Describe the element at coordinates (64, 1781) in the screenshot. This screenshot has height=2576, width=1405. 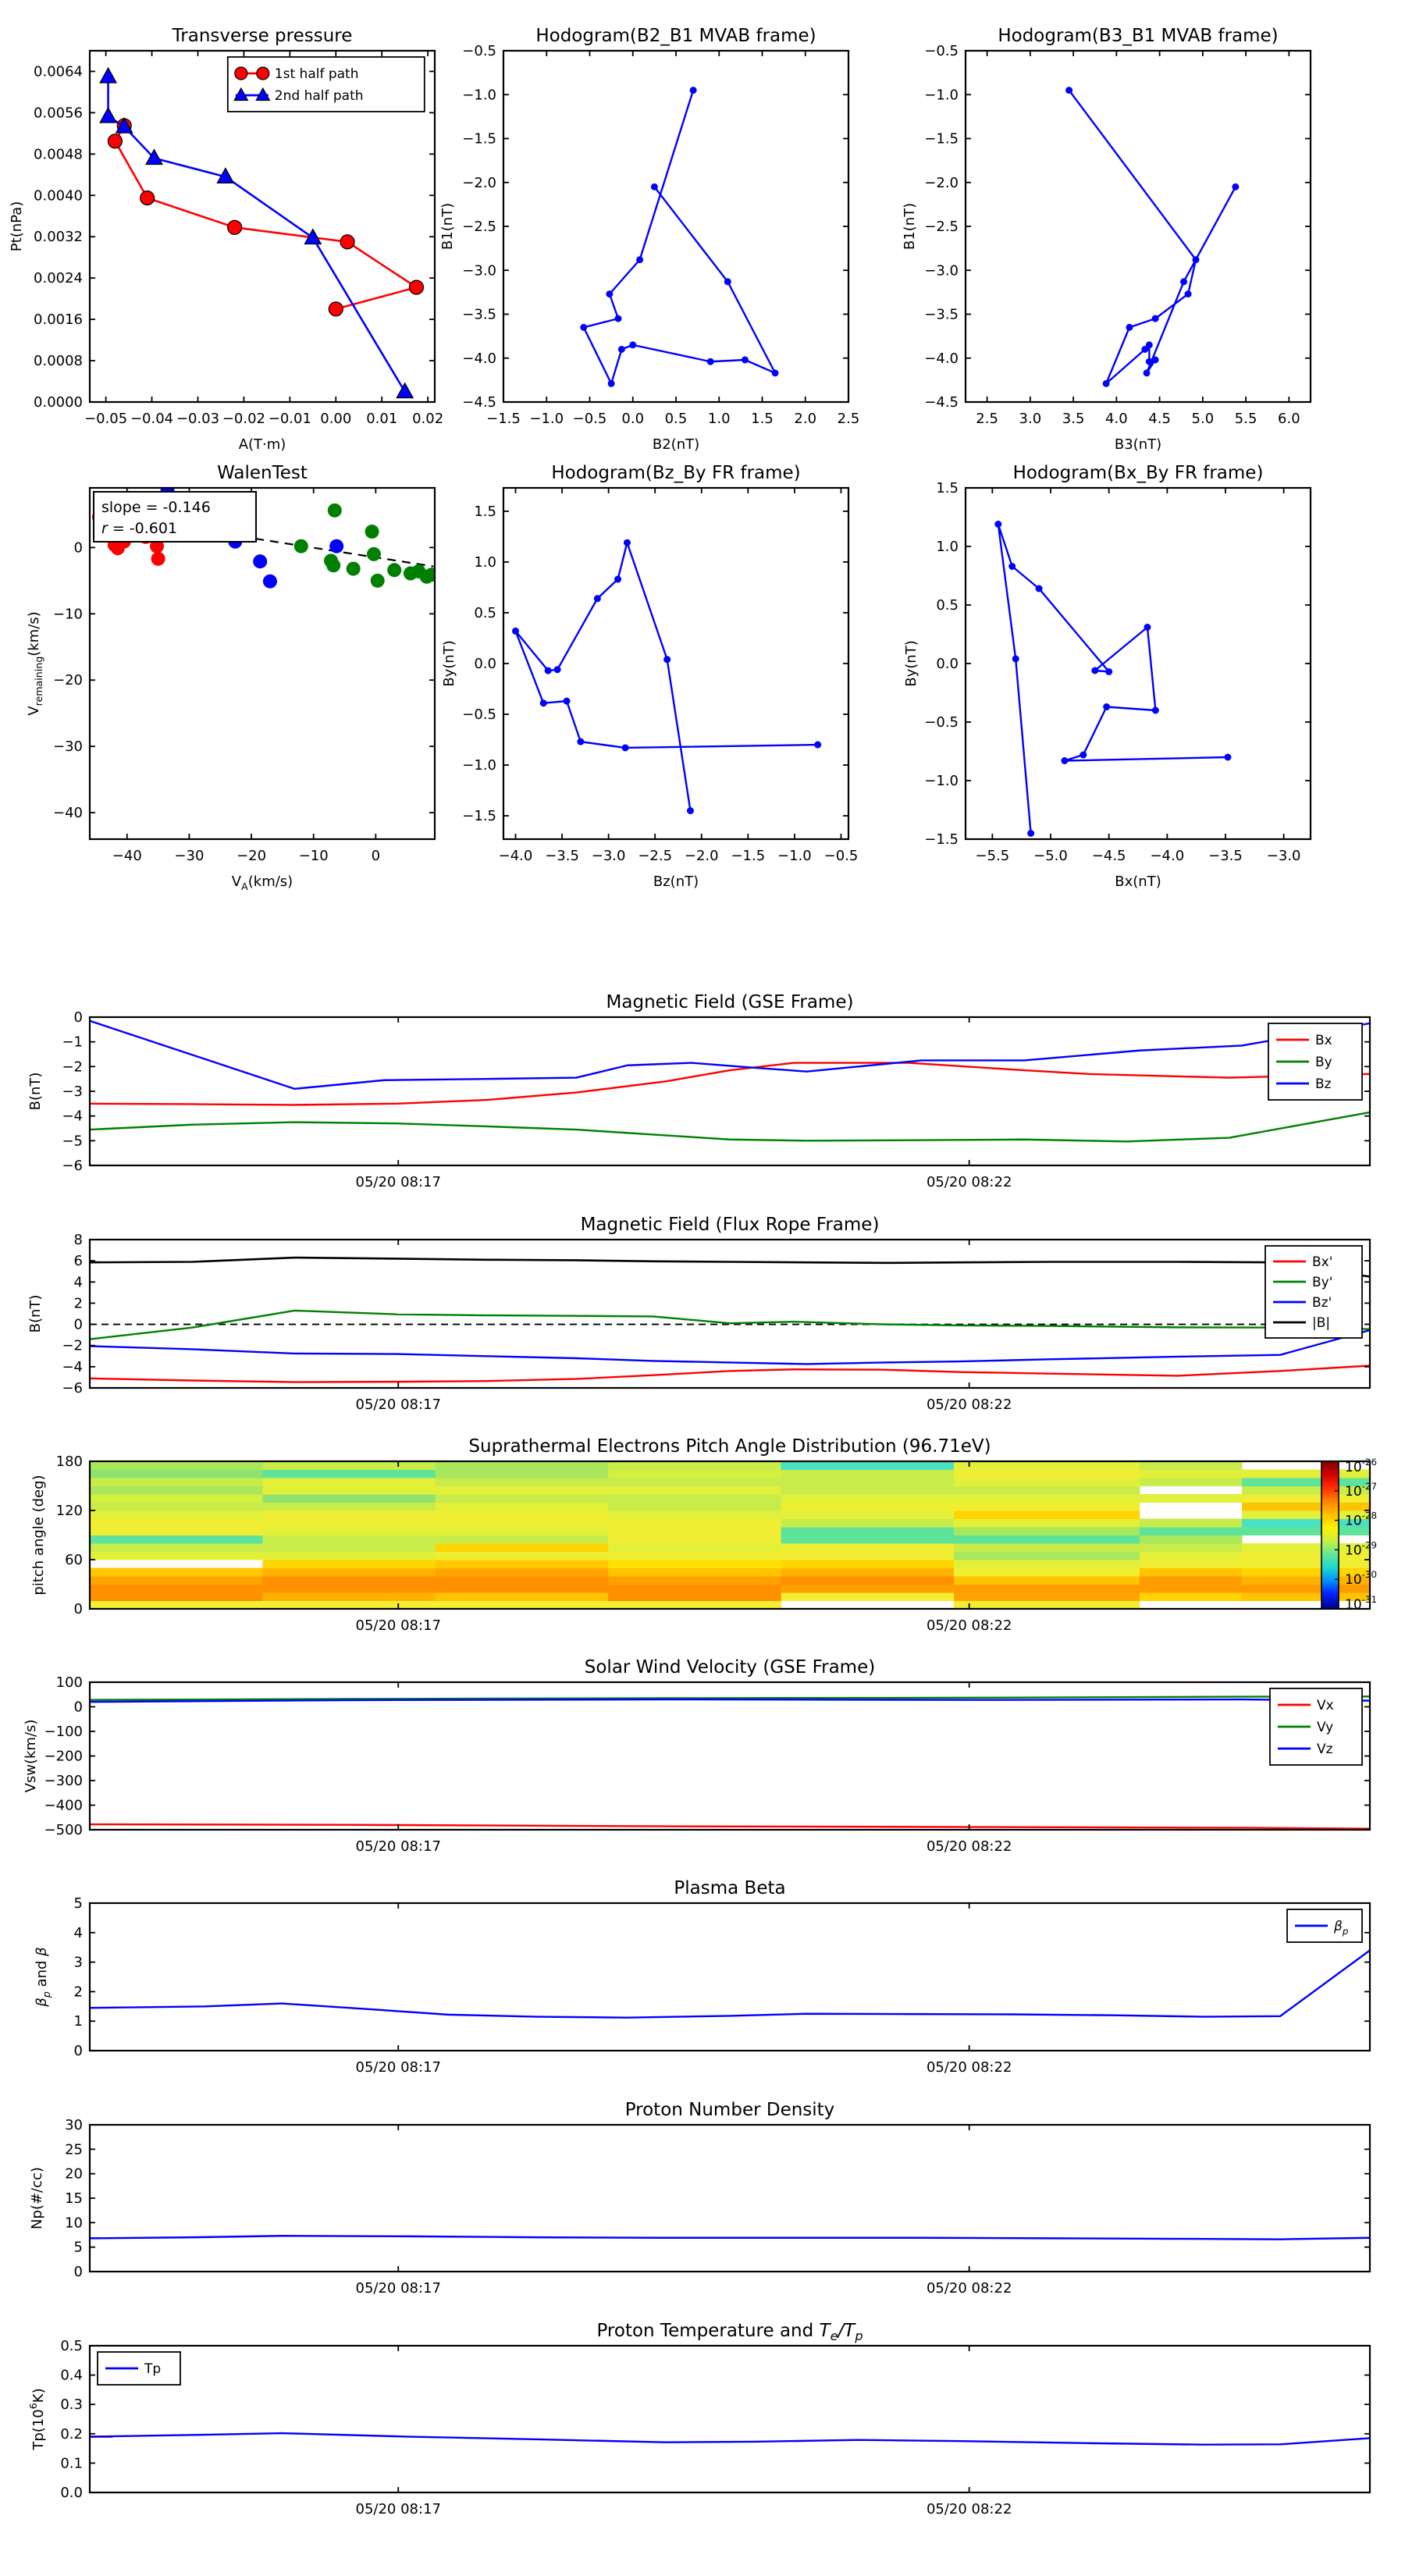
I see `svg-text: −300` at that location.